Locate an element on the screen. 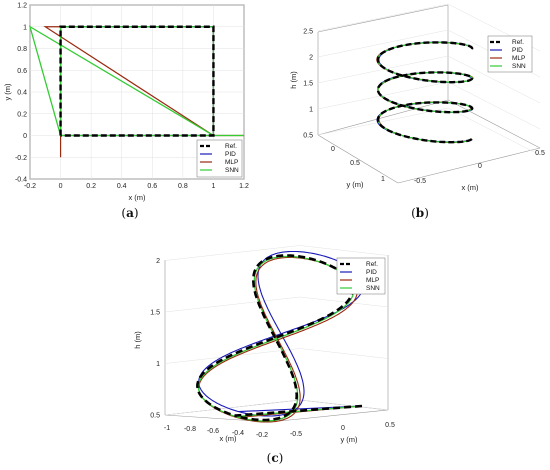  panel-a-legend-box is located at coordinates (219, 158).